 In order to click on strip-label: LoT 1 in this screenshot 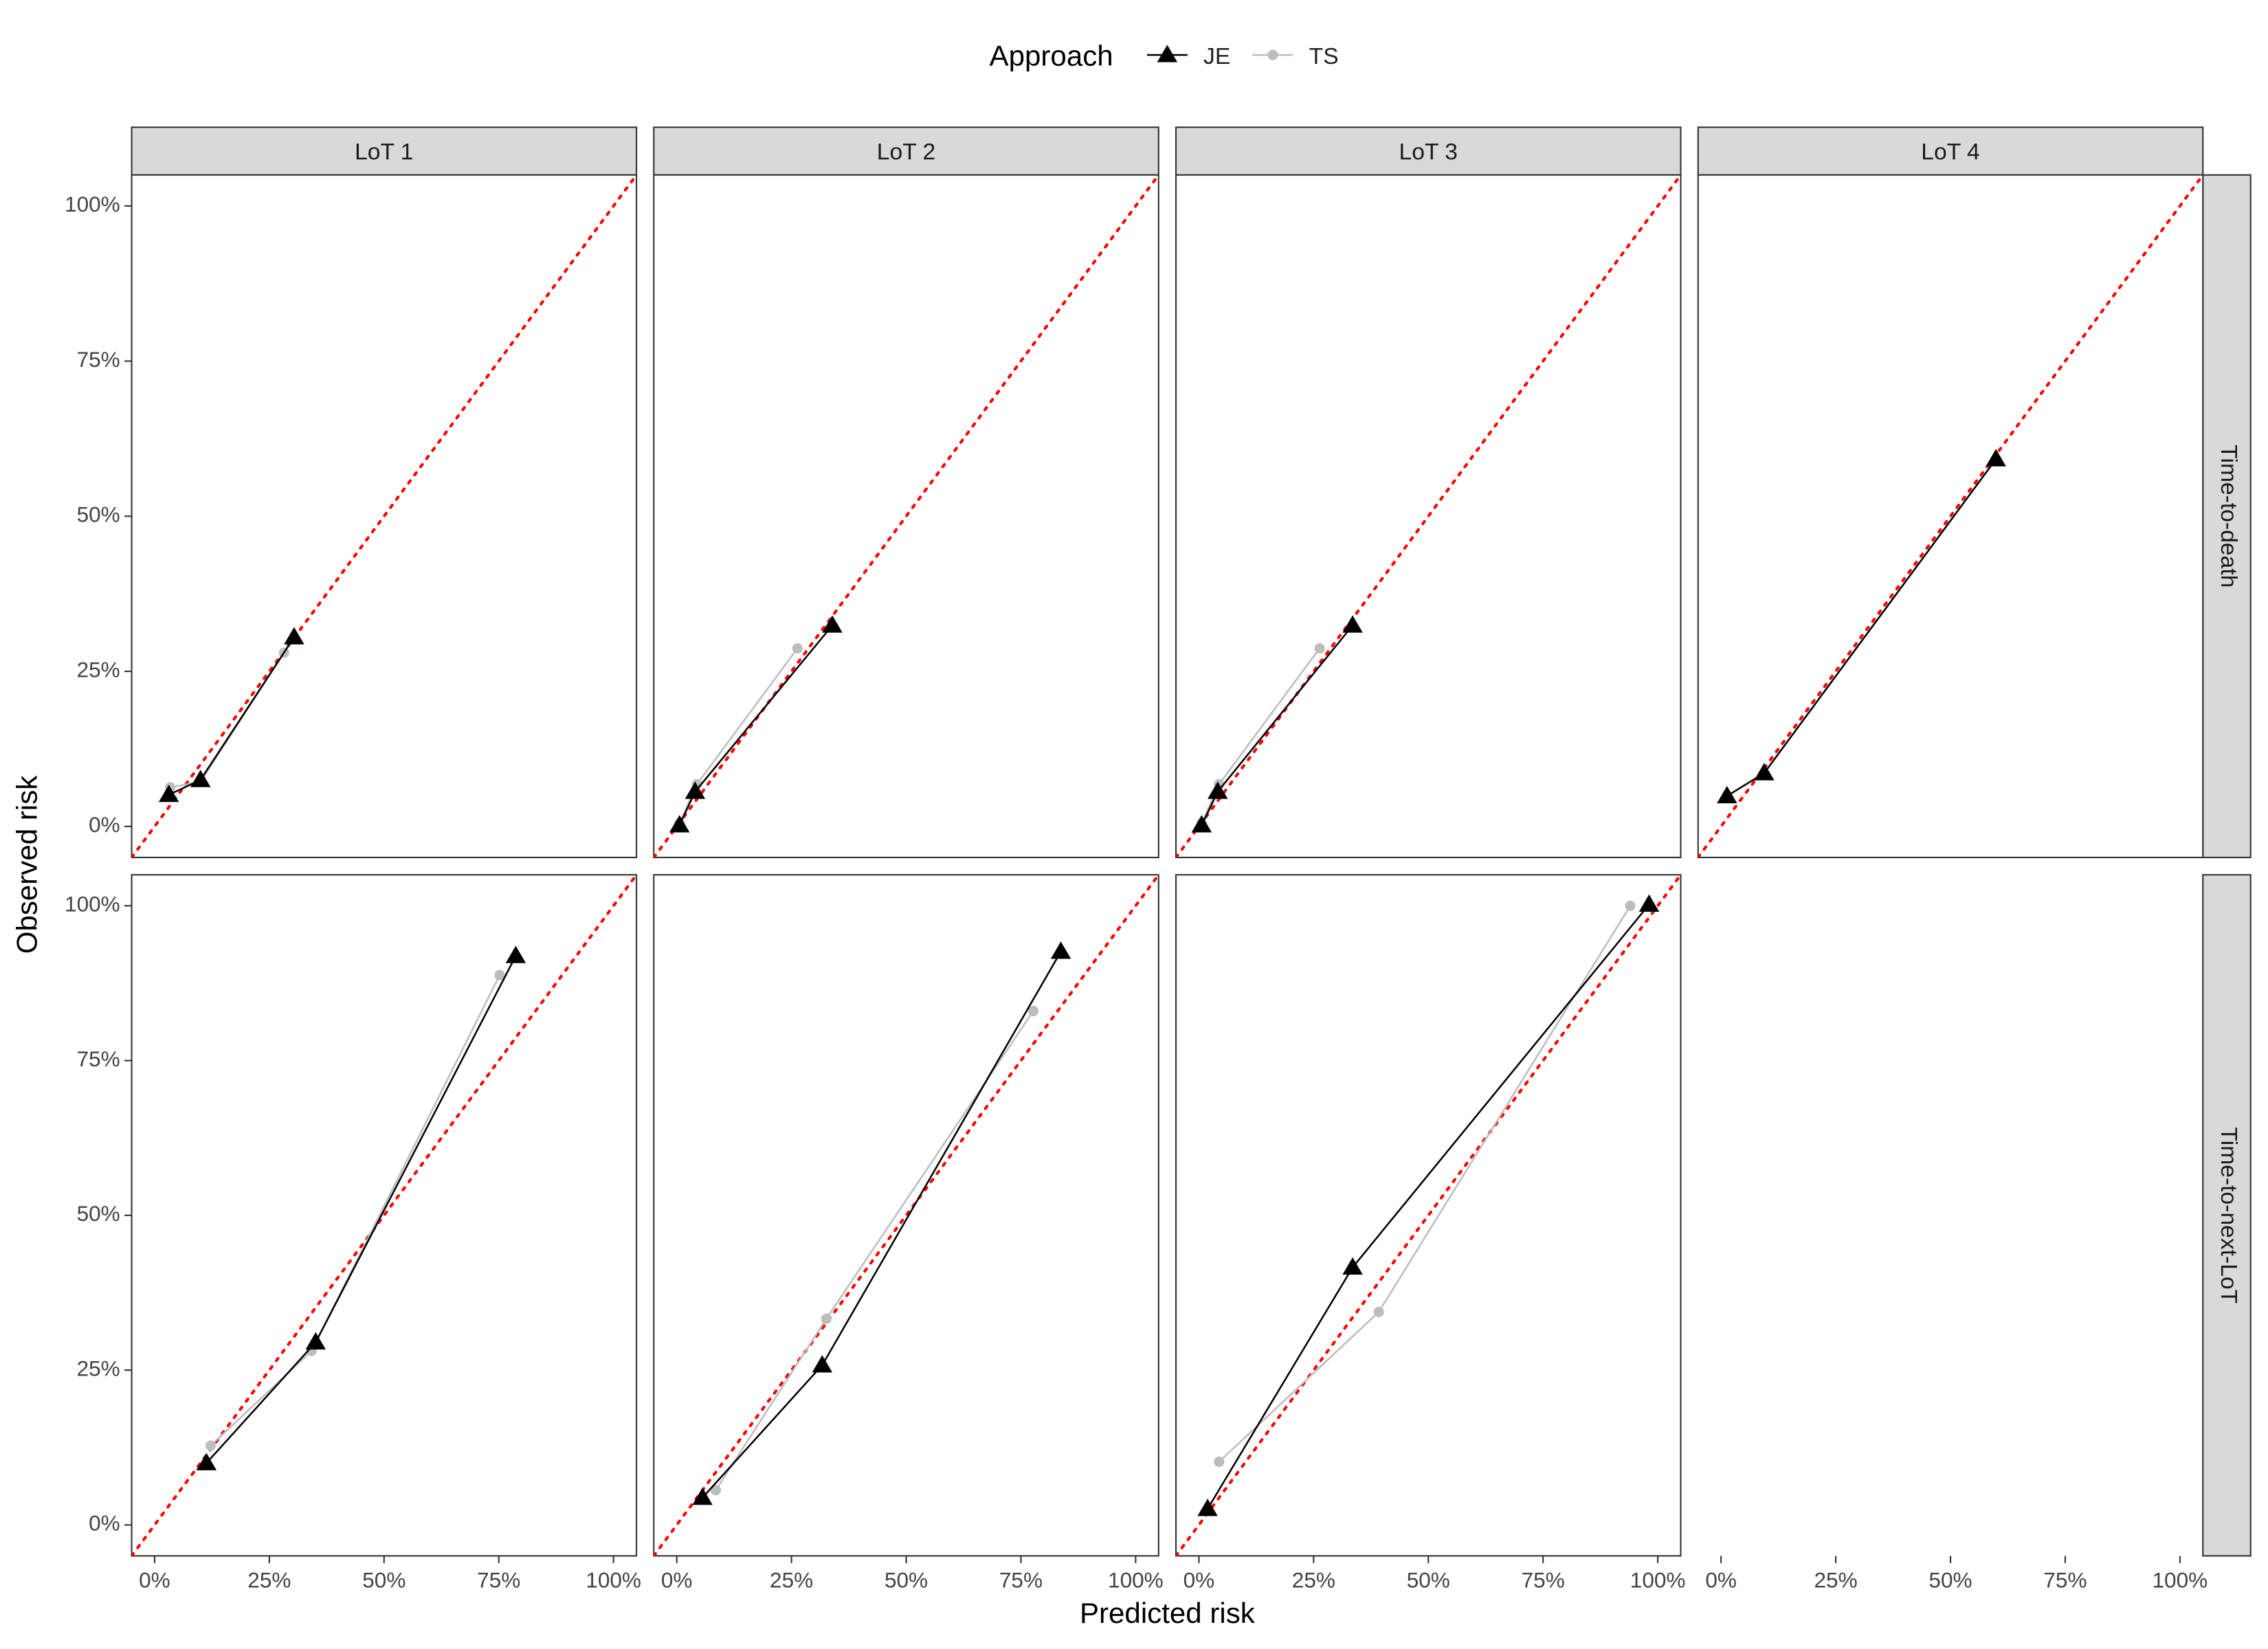, I will do `click(384, 152)`.